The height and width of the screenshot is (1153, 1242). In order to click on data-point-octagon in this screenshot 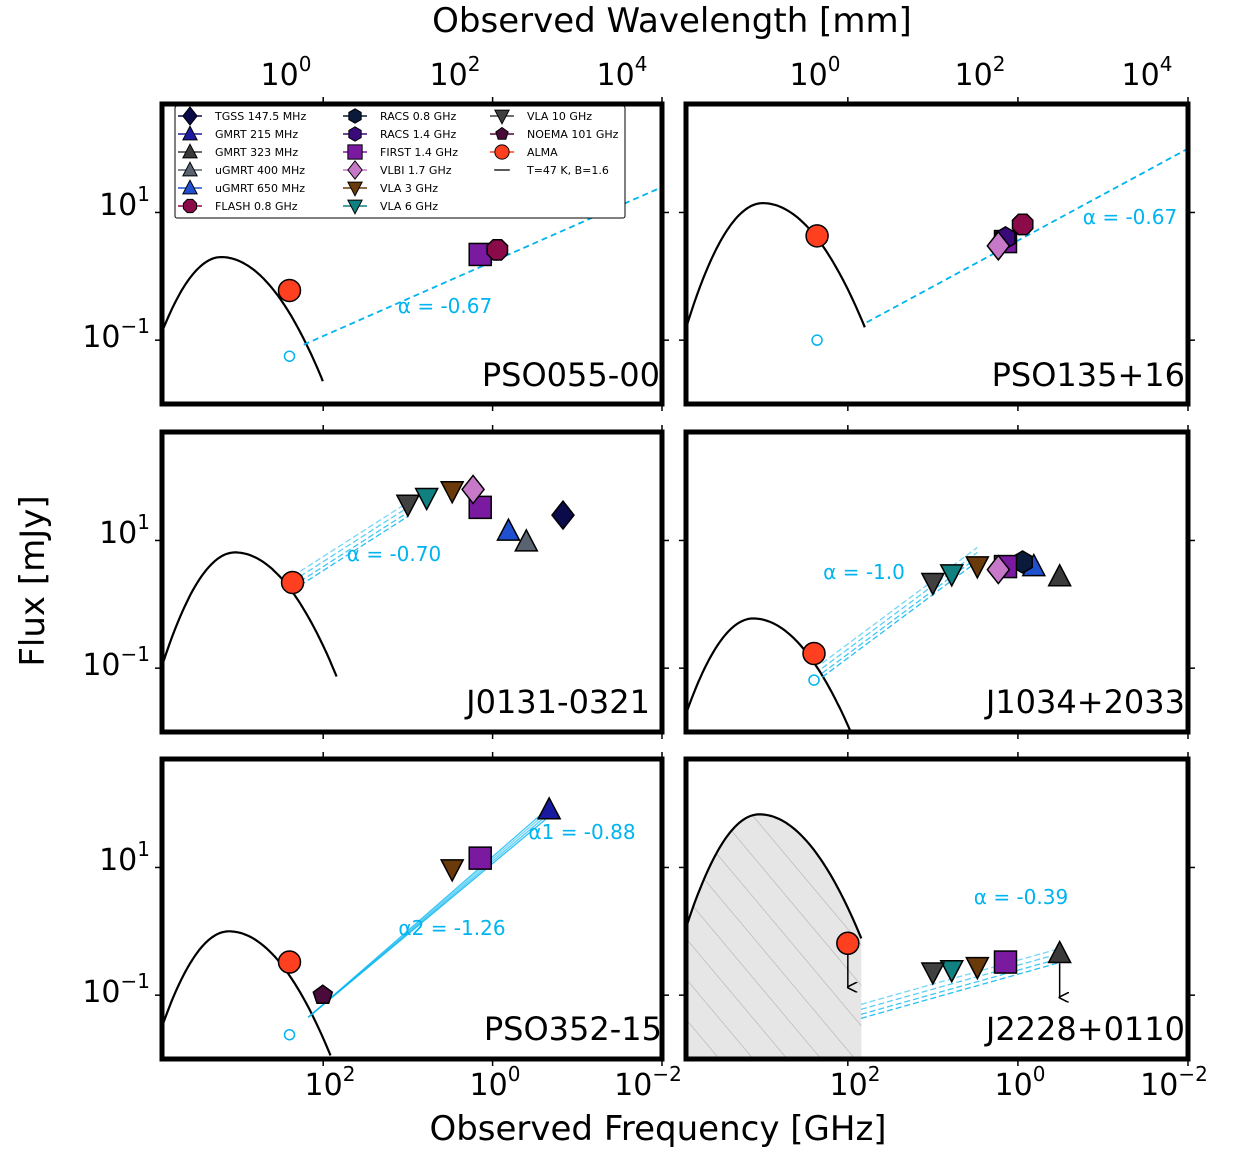, I will do `click(497, 249)`.